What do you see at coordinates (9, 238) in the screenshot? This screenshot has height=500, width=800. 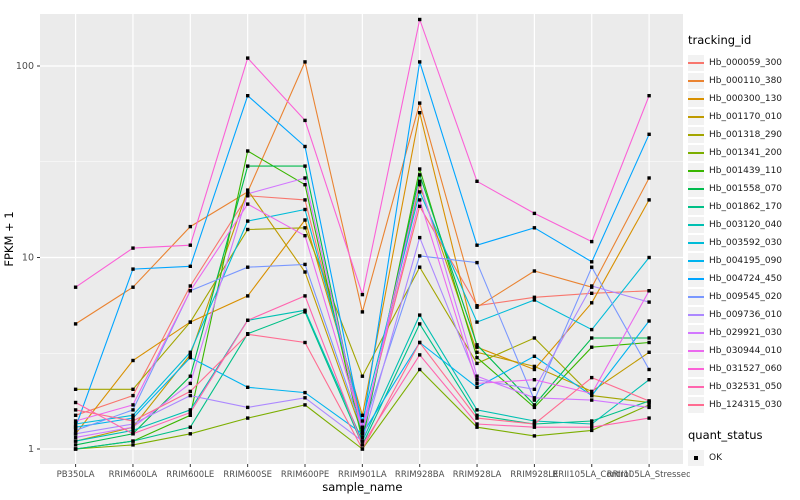 I see `y-axis-title: FPKM + 1` at bounding box center [9, 238].